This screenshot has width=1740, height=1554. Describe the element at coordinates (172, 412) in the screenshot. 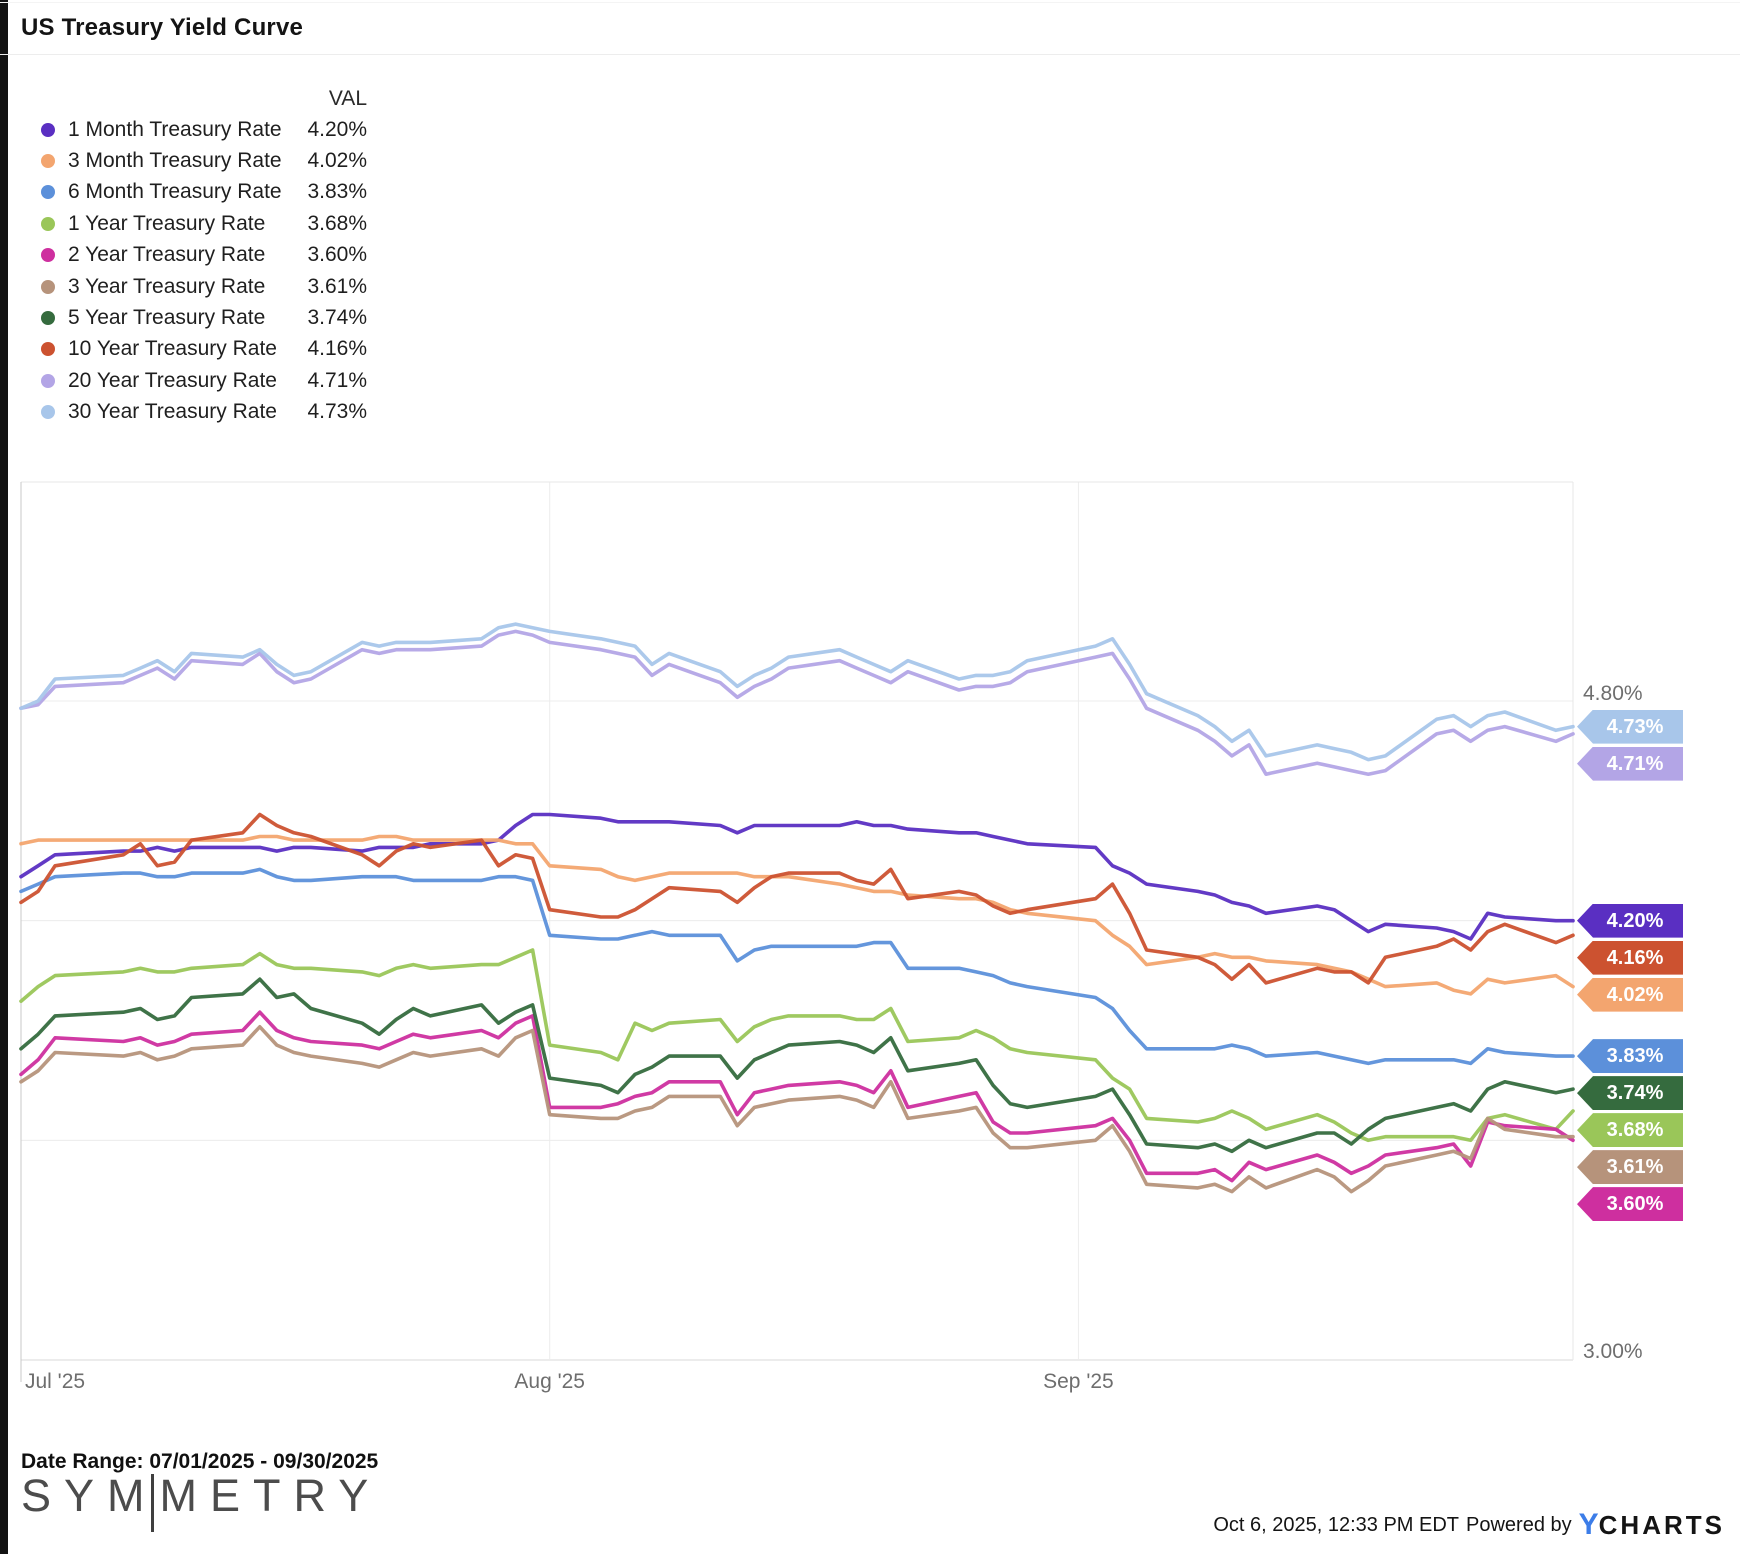

I see `legend-item-label: 30 Year Treasury Rate` at that location.